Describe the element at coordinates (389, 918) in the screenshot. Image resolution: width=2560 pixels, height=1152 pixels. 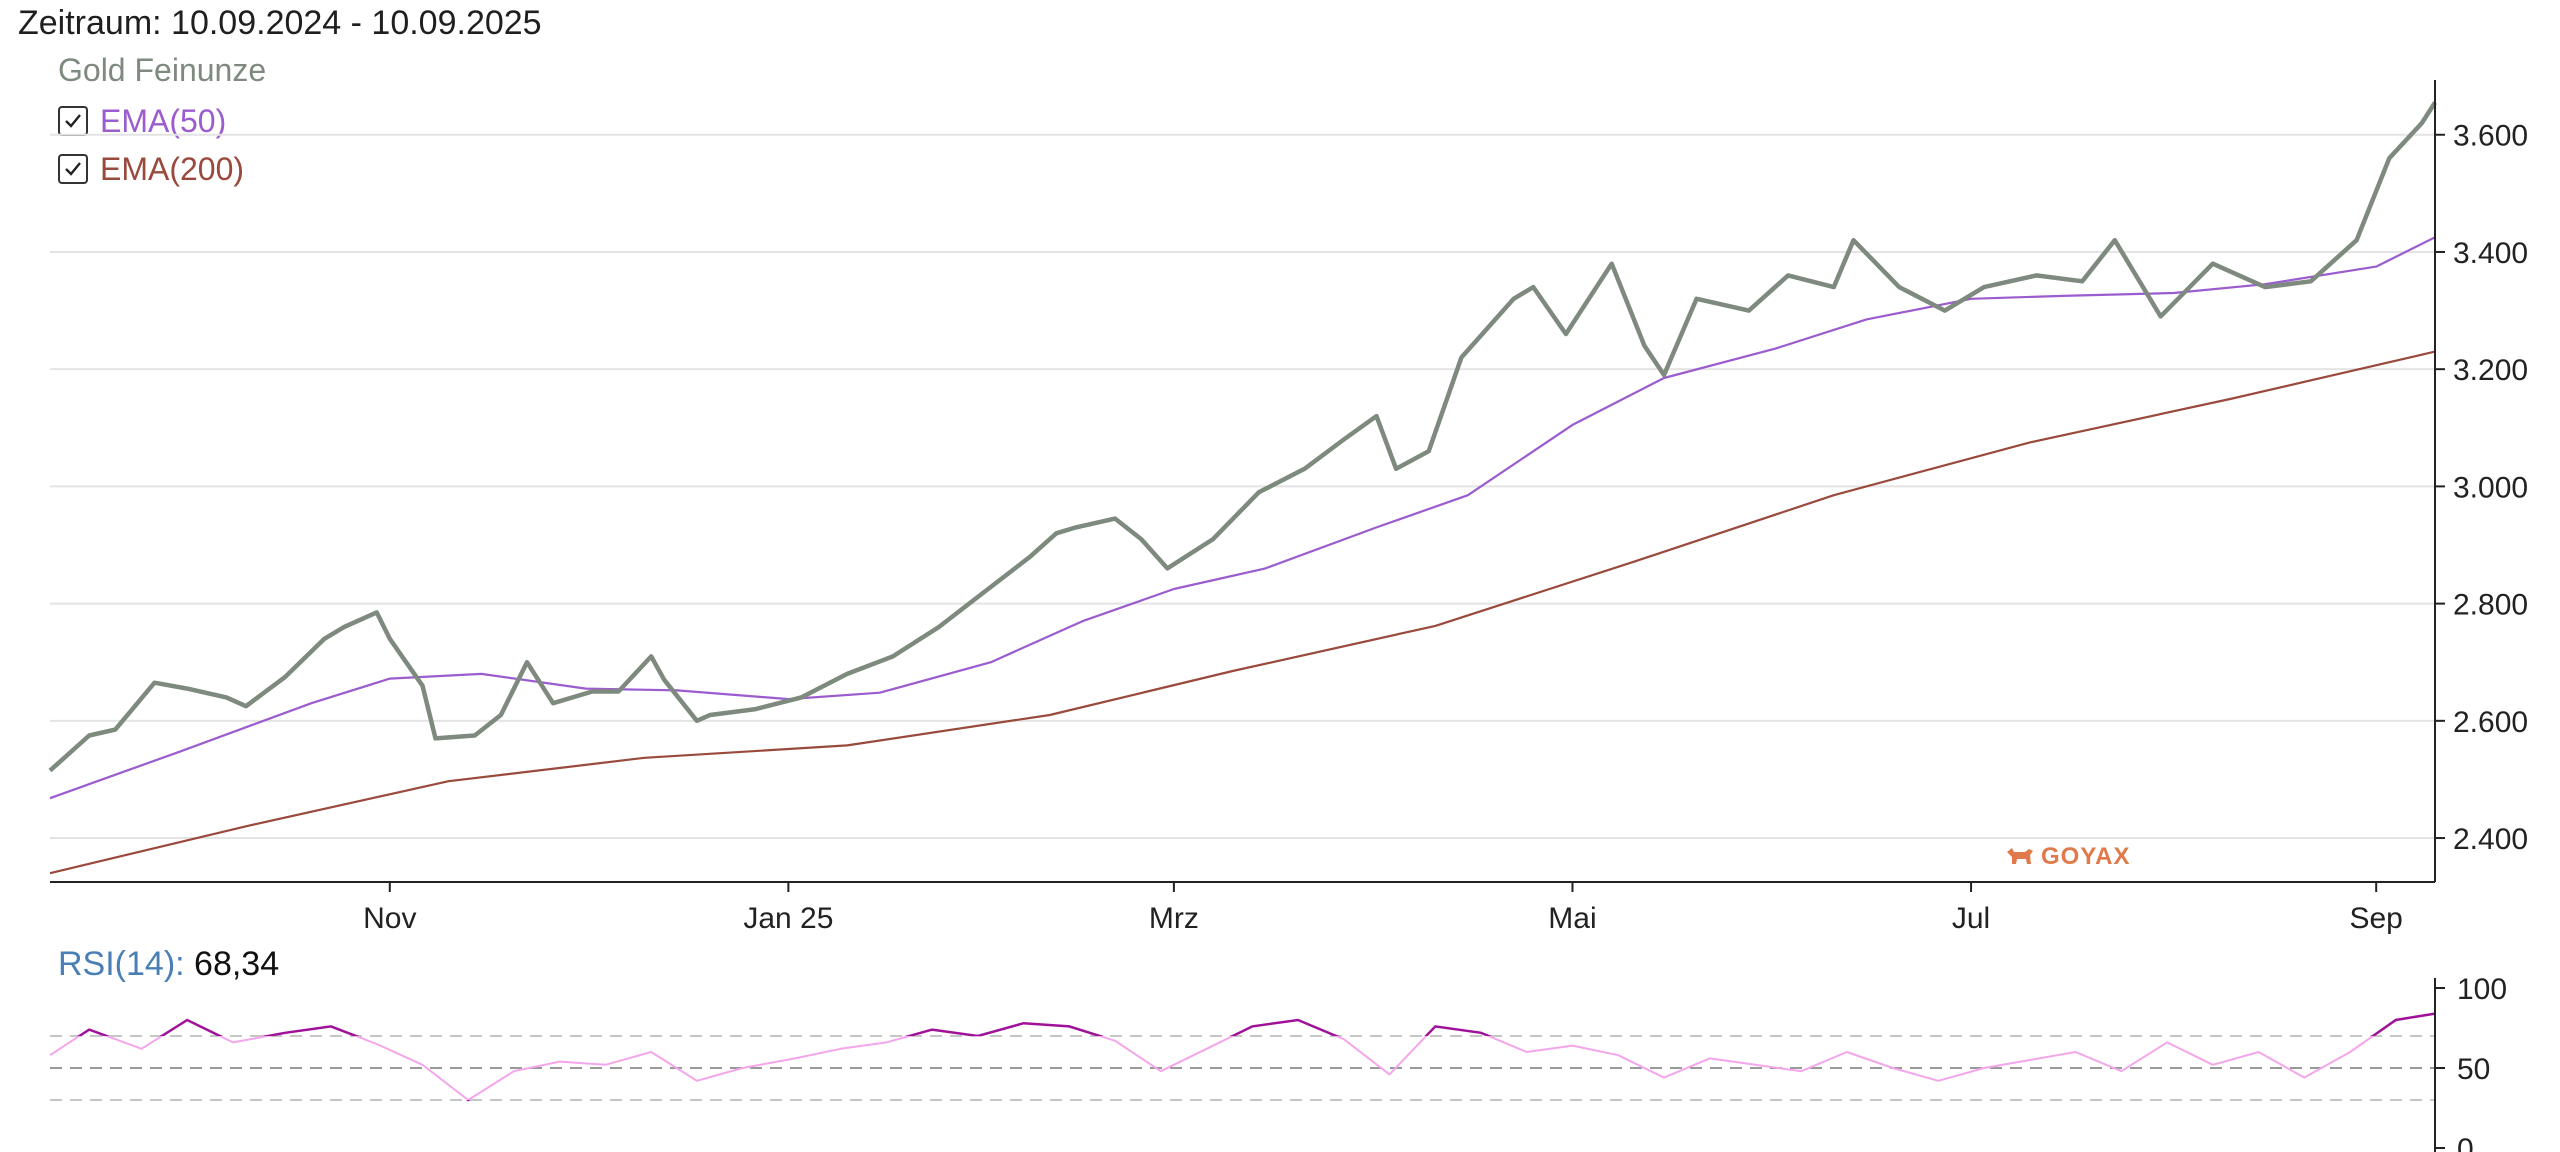
I see `x-tick-label: Nov` at that location.